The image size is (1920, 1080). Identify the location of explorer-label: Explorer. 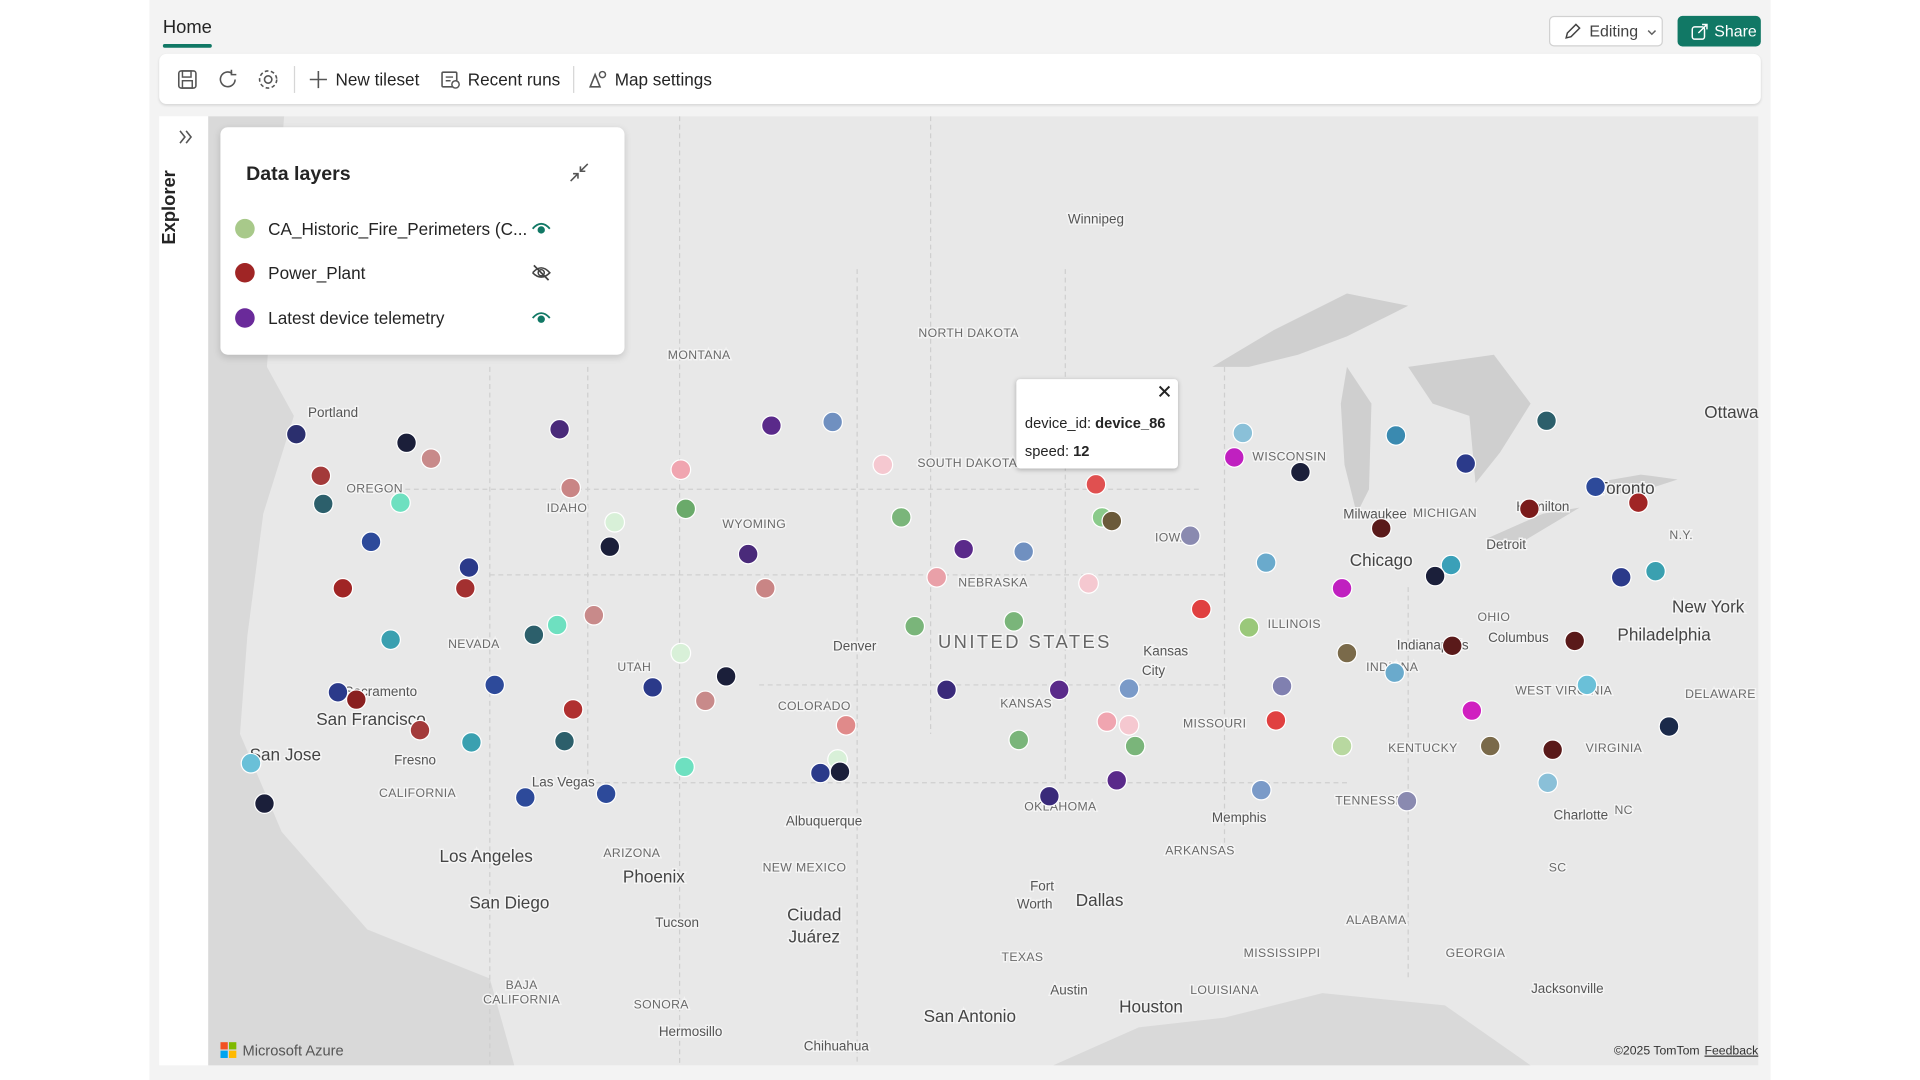
(170, 207).